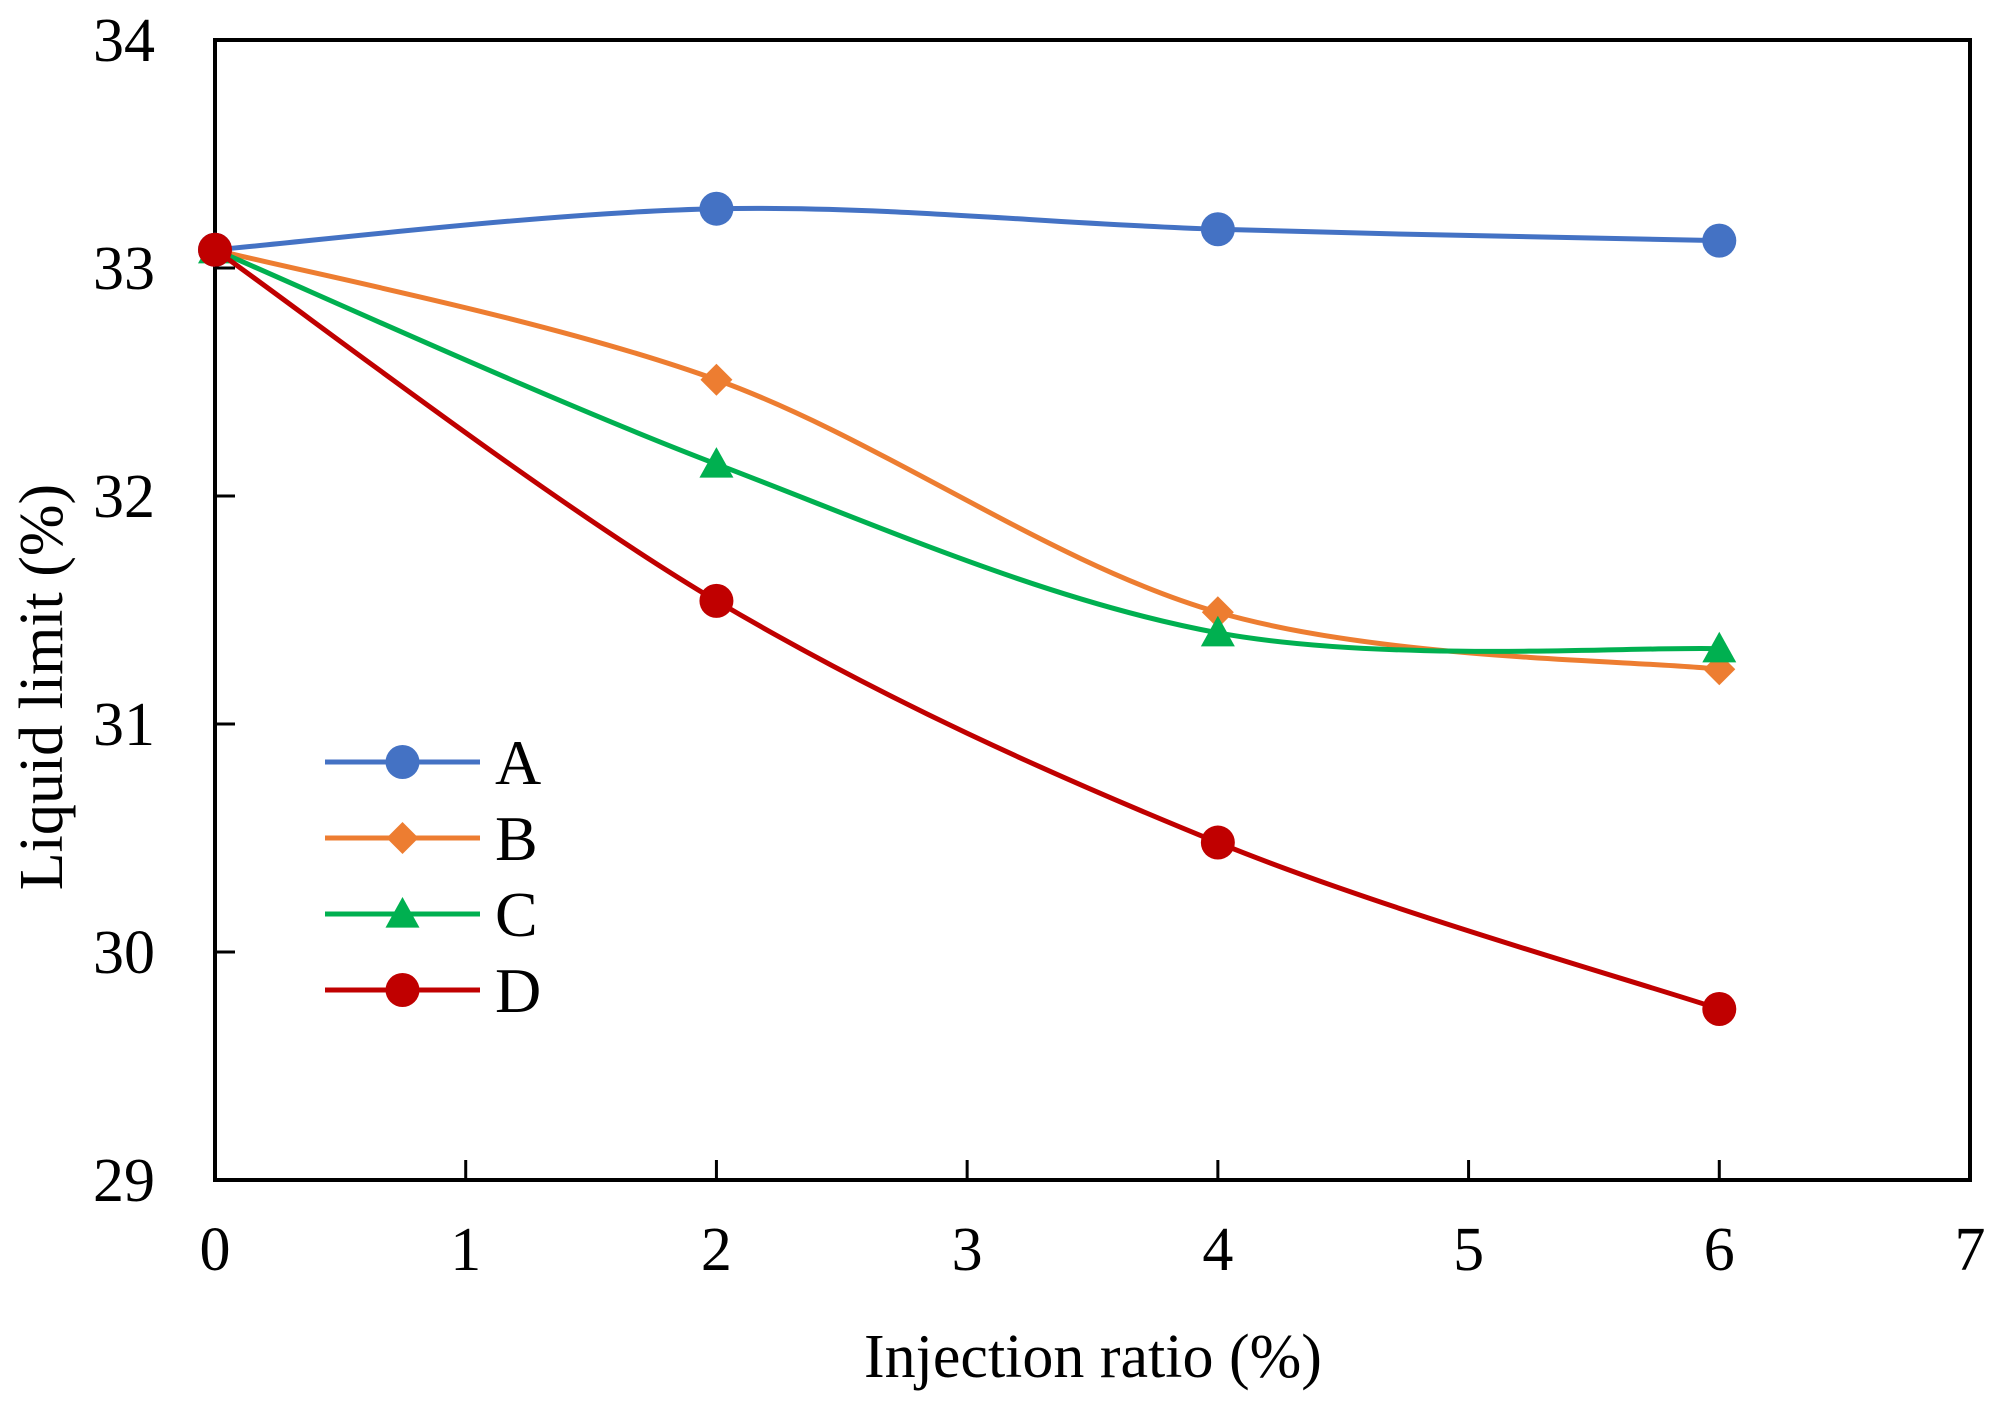 Image resolution: width=1996 pixels, height=1402 pixels. I want to click on x-tick-label: 1, so click(465, 1250).